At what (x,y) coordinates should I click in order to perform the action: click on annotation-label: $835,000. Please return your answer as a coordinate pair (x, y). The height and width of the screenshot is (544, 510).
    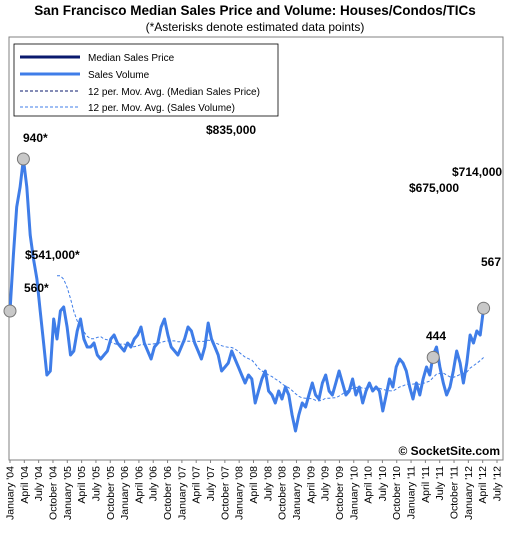
    Looking at the image, I should click on (231, 130).